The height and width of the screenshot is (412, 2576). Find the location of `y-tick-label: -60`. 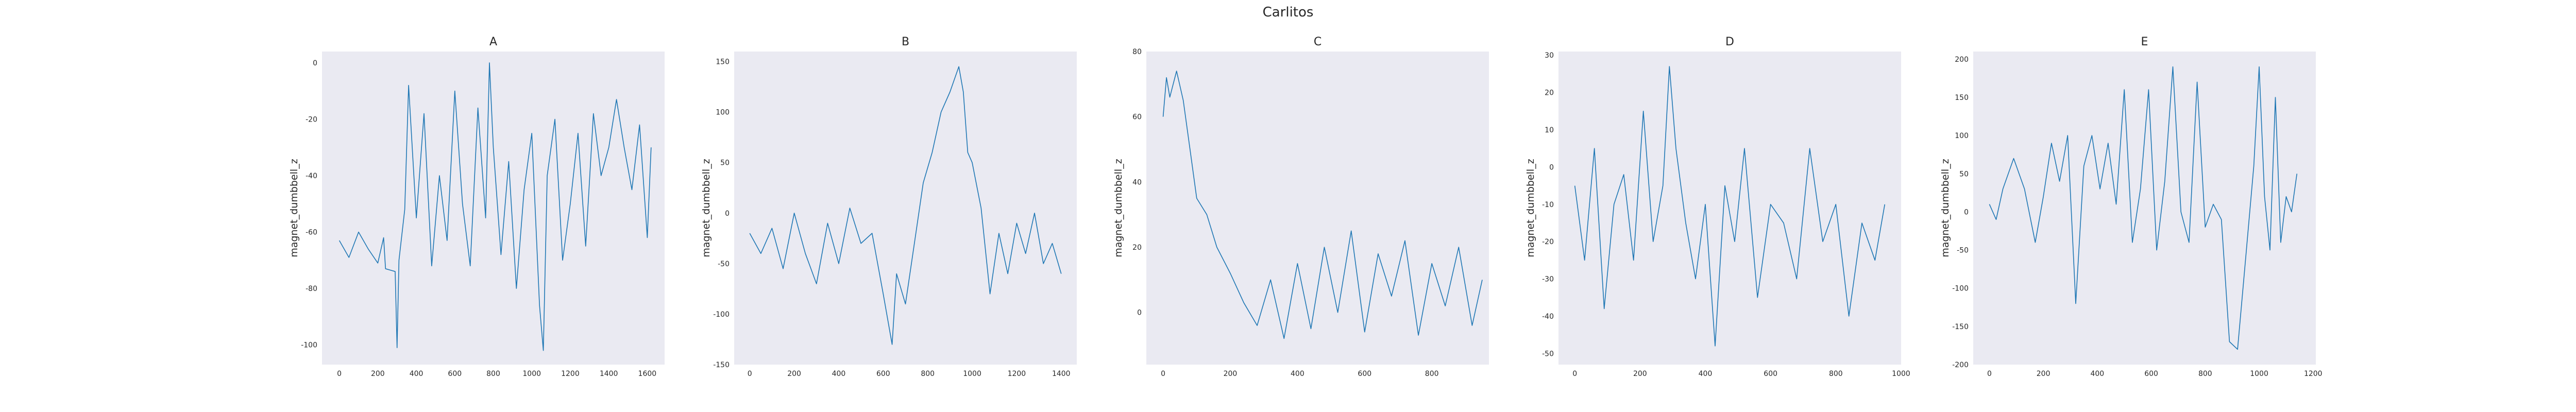

y-tick-label: -60 is located at coordinates (311, 233).